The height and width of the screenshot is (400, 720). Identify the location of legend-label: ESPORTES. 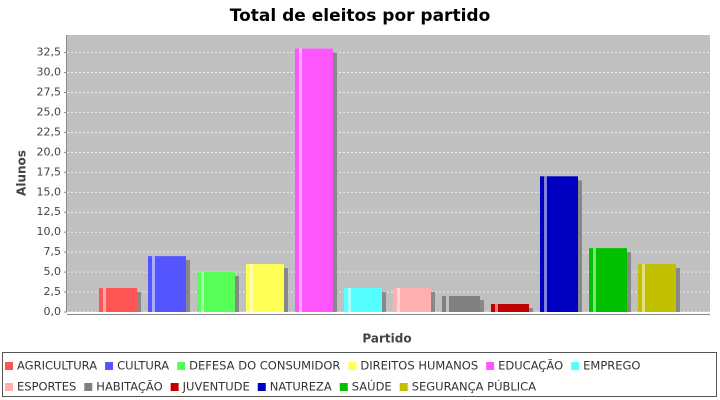
(46, 387).